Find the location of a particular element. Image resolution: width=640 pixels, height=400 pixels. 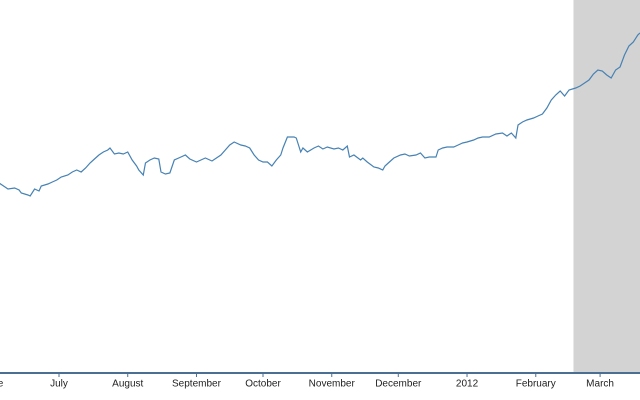

brush-extent is located at coordinates (606, 186).